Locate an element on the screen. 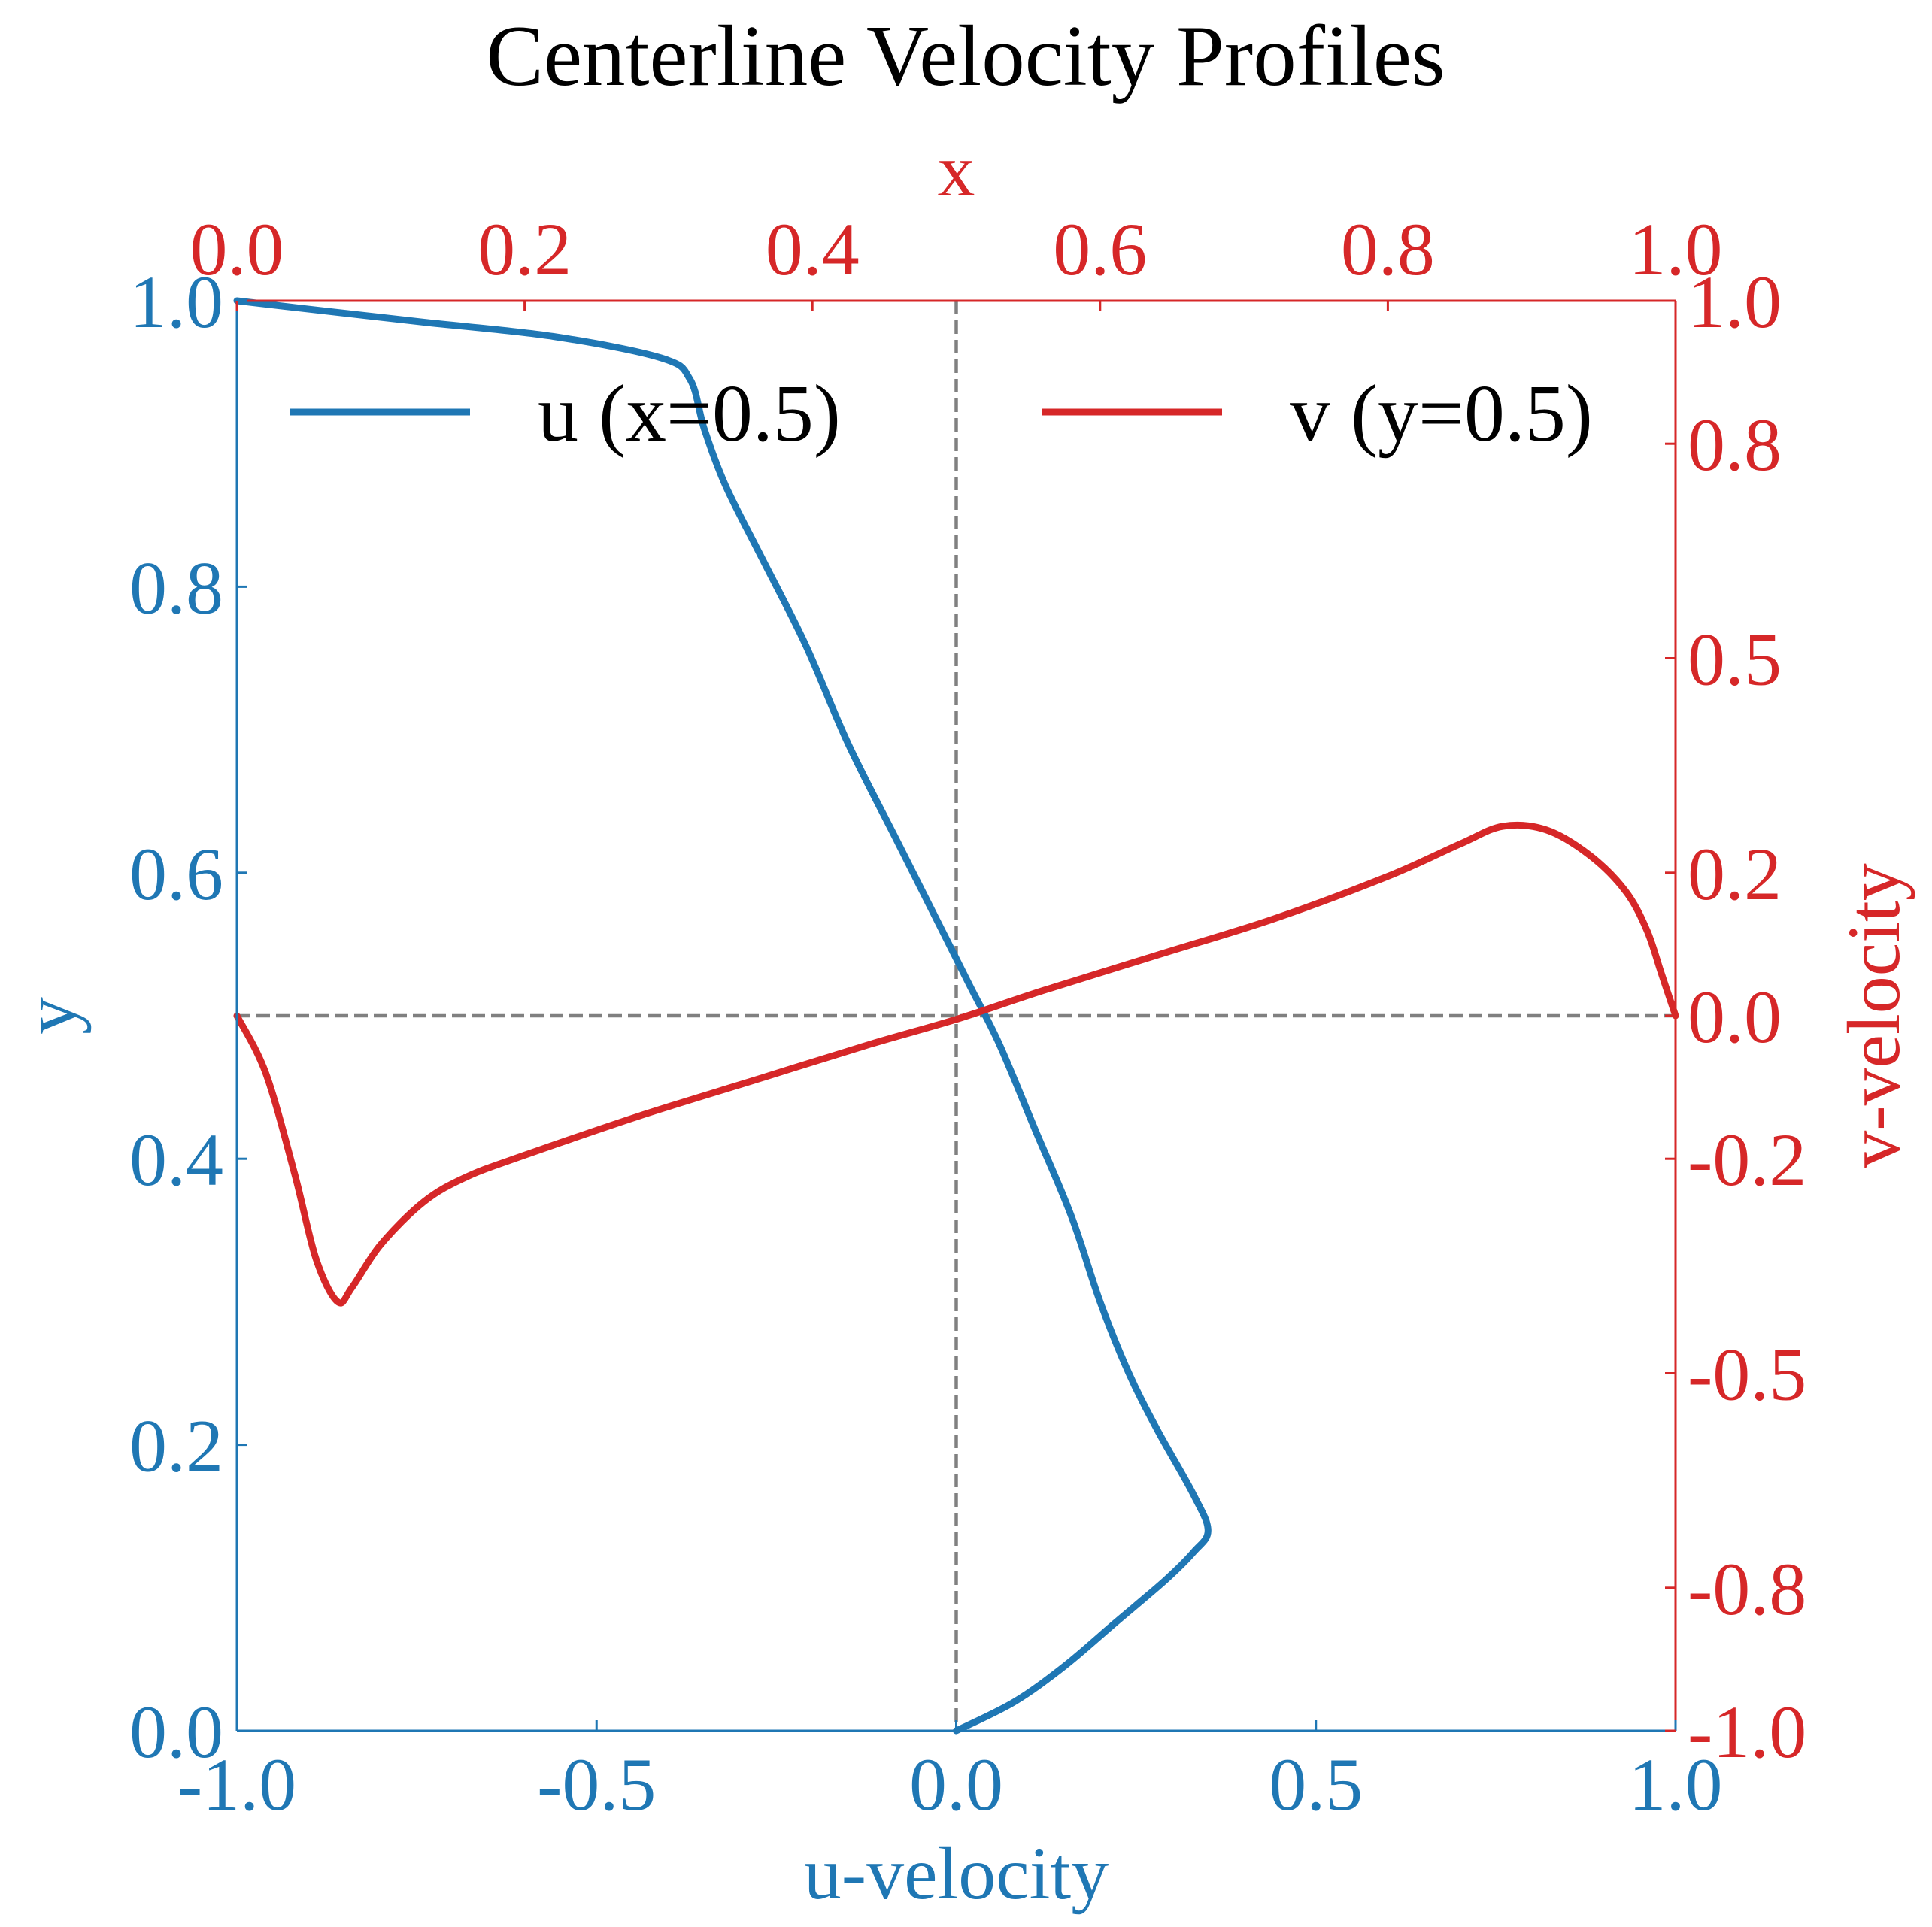 This screenshot has width=1932, height=1927. right-tick-label: 0.8 is located at coordinates (1735, 444).